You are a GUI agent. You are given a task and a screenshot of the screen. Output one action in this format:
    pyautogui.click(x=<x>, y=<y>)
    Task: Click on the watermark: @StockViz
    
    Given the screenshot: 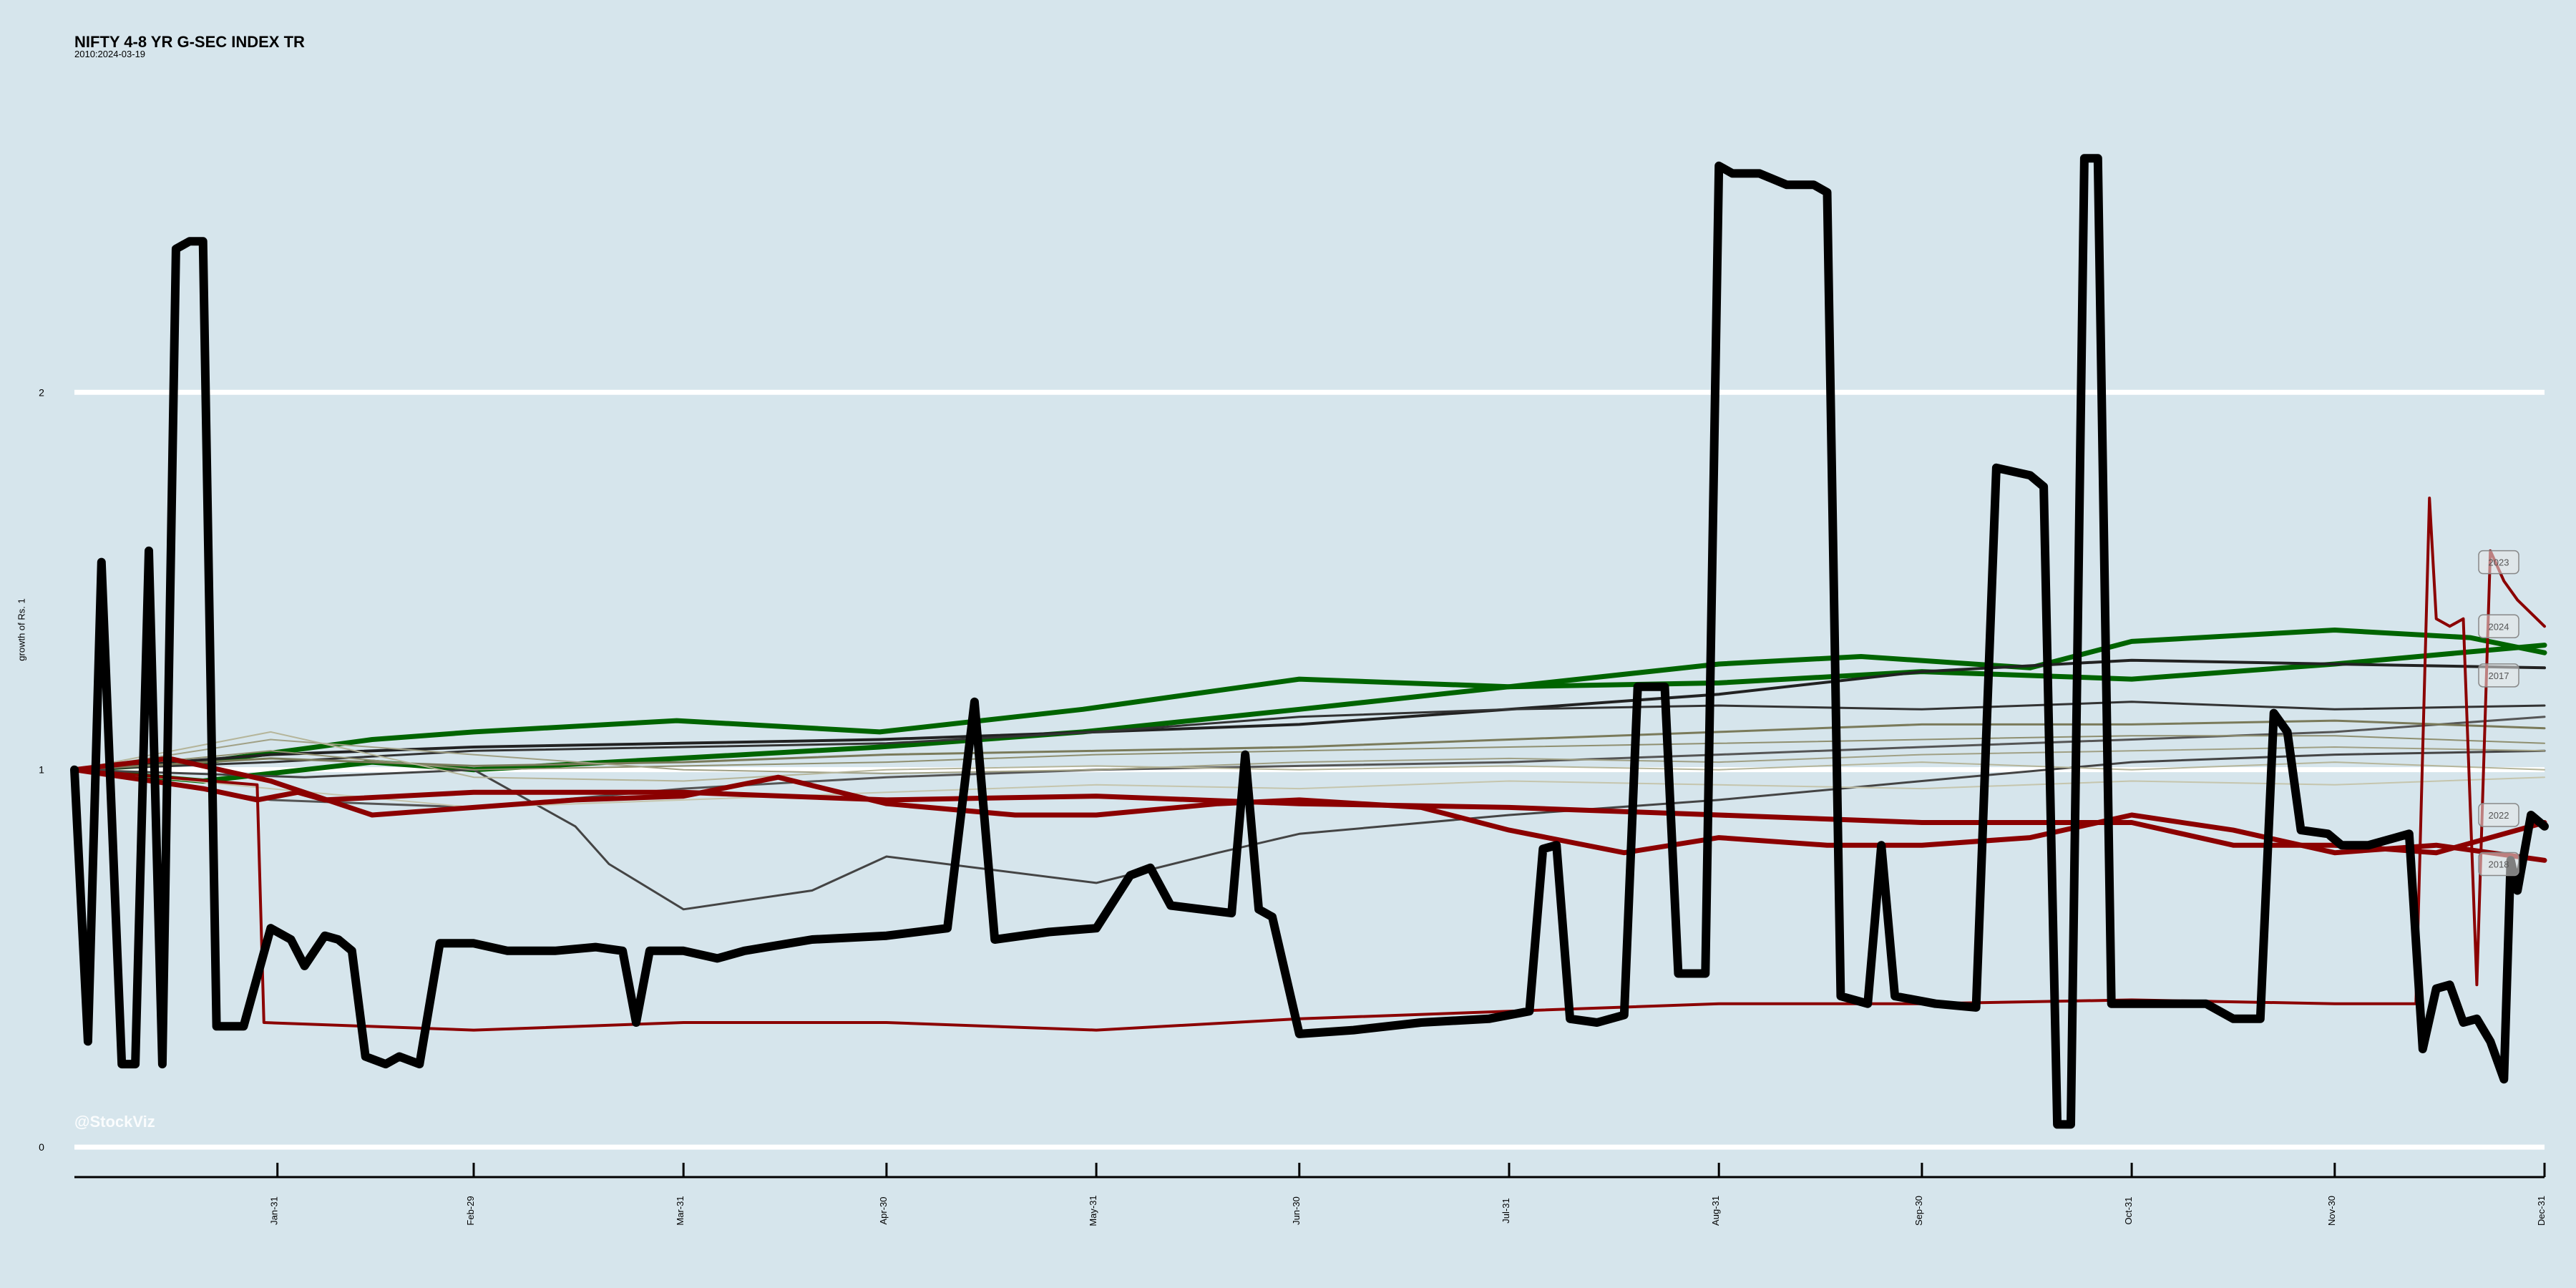 What is the action you would take?
    pyautogui.click(x=114, y=1122)
    